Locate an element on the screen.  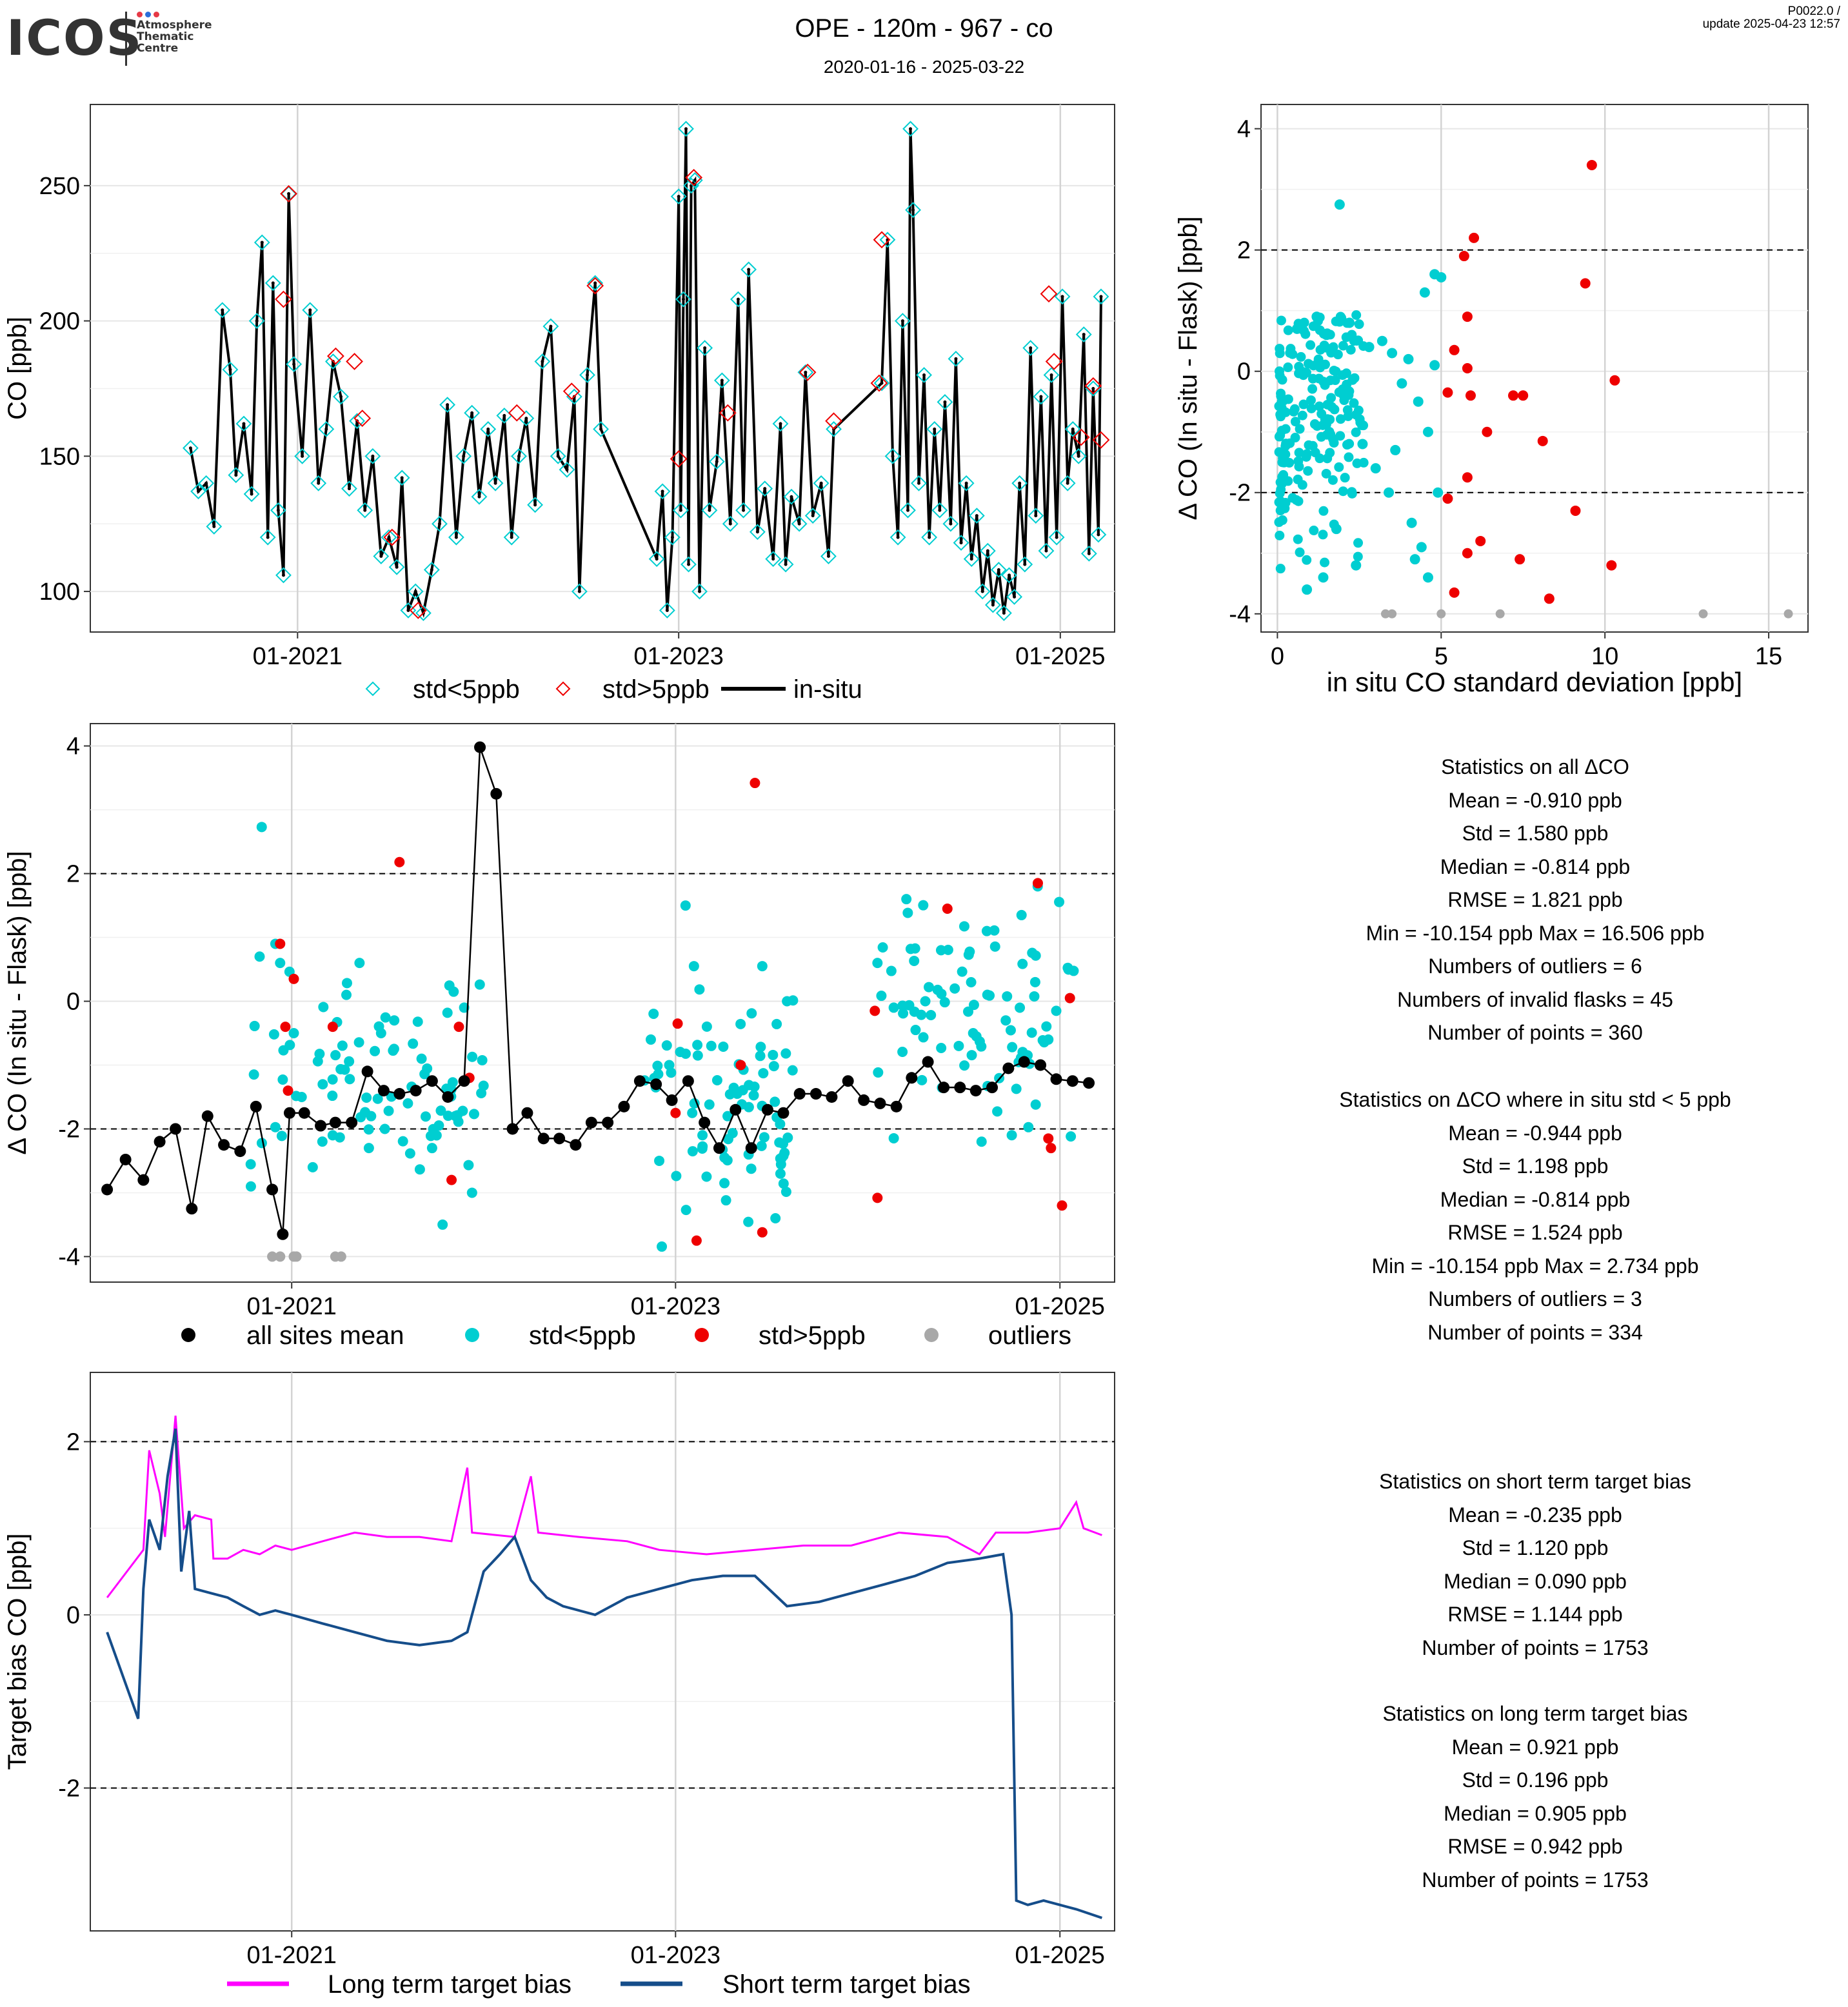
stats-all-line: Statistics on all ΔCO is located at coordinates (1535, 766).